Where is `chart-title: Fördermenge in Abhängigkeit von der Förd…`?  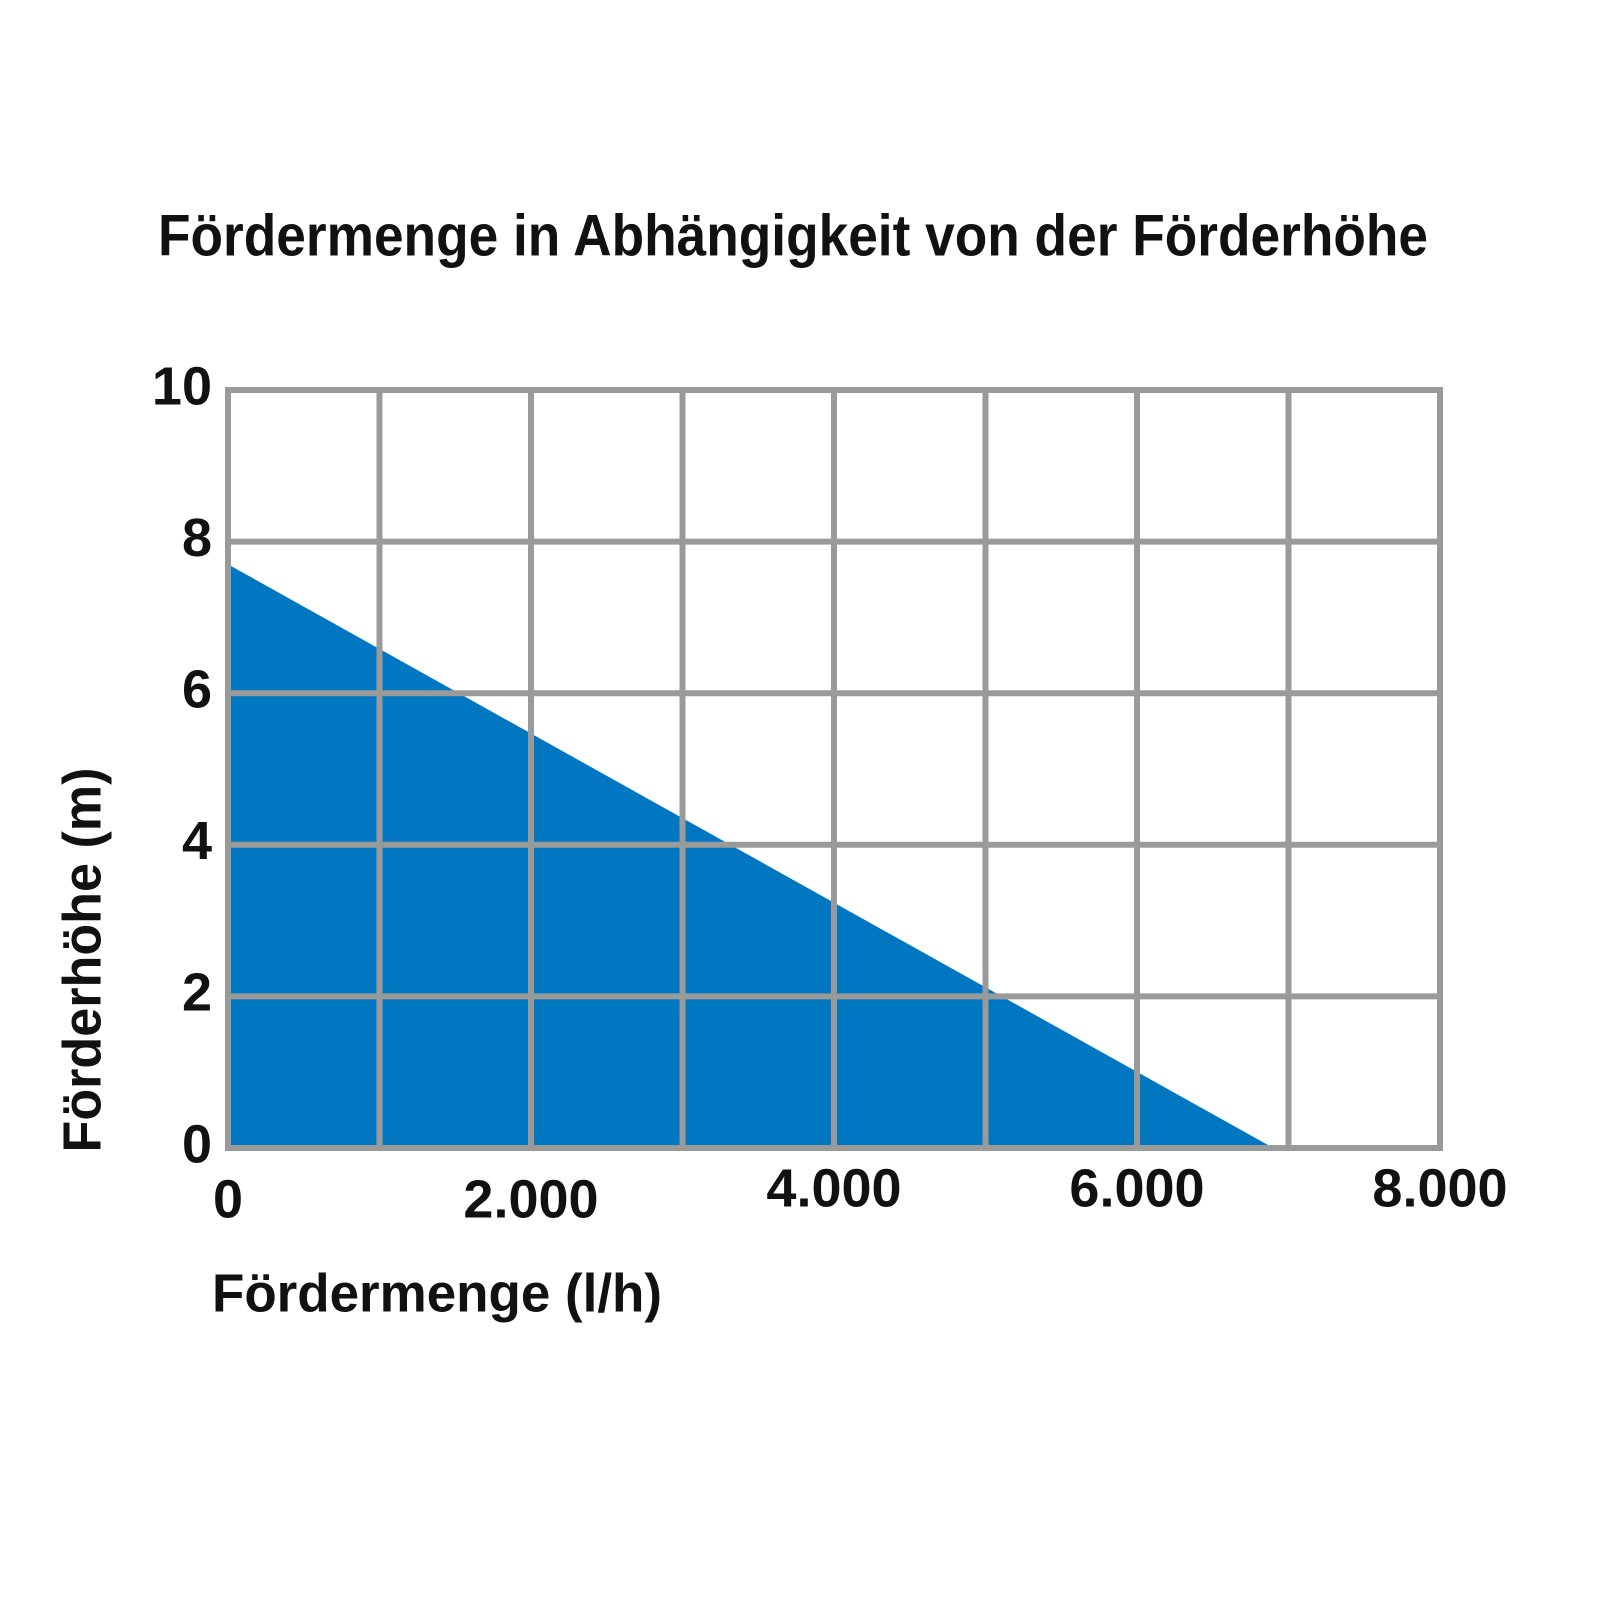 chart-title: Fördermenge in Abhängigkeit von der Förd… is located at coordinates (793, 235).